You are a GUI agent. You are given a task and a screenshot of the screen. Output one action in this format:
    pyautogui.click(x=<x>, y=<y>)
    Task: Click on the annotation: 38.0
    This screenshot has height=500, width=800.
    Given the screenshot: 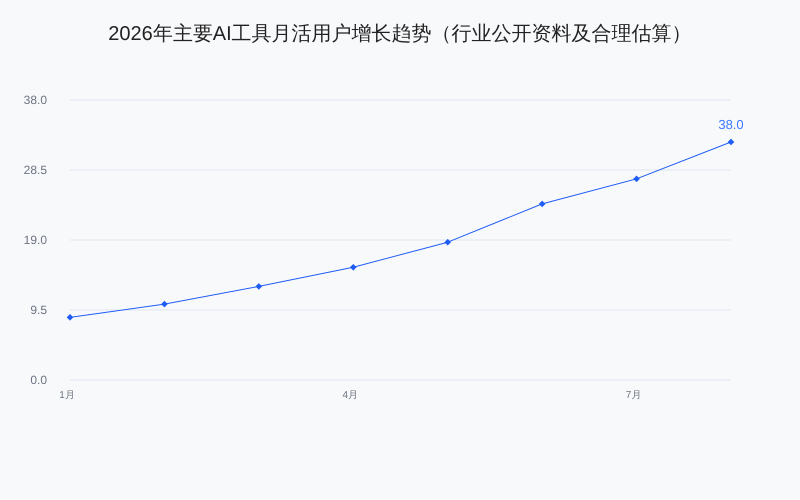 What is the action you would take?
    pyautogui.click(x=731, y=124)
    